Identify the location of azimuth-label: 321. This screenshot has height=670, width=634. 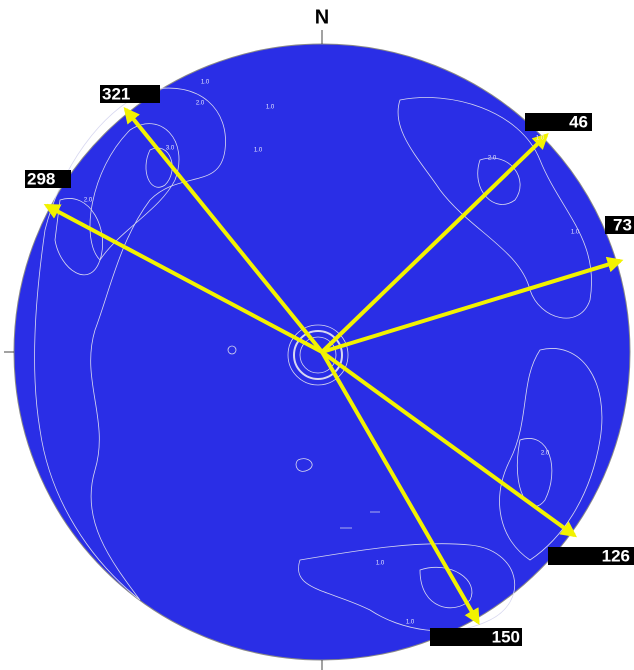
(116, 93).